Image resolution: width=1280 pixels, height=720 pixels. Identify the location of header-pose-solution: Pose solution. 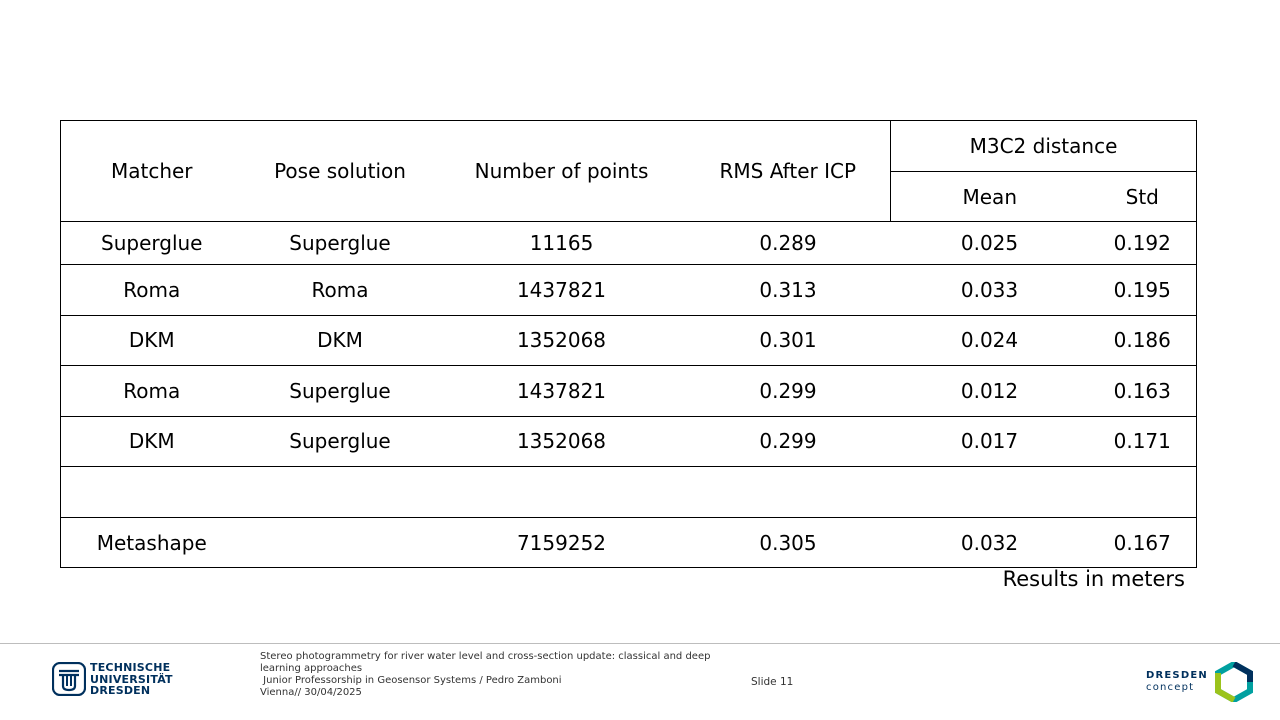
(340, 171).